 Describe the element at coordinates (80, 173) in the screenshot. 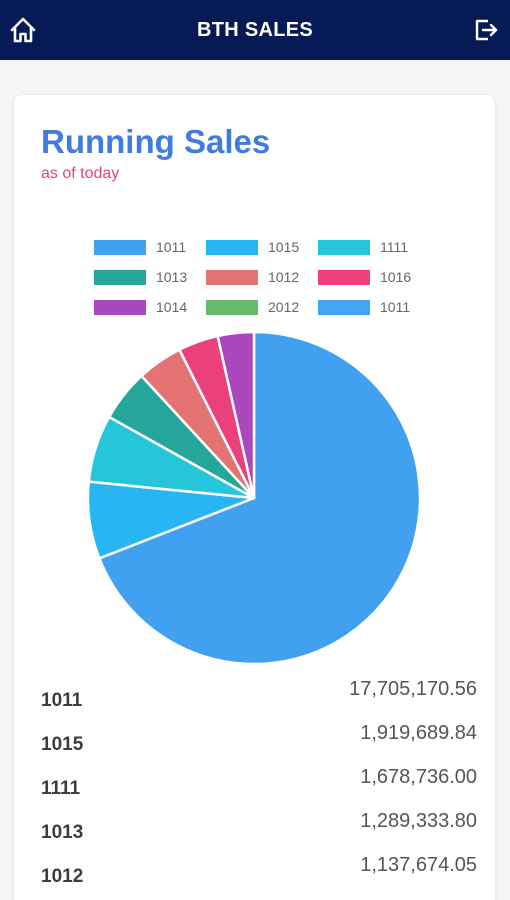

I see `card-subtitle: as of today` at that location.